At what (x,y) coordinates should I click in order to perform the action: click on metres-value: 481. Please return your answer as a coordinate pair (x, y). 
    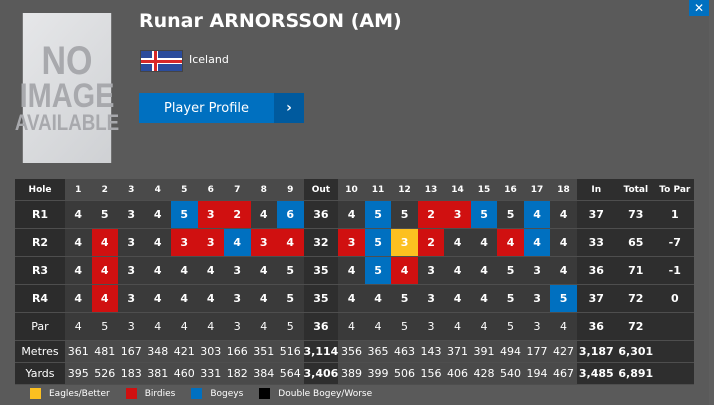
    Looking at the image, I should click on (104, 351).